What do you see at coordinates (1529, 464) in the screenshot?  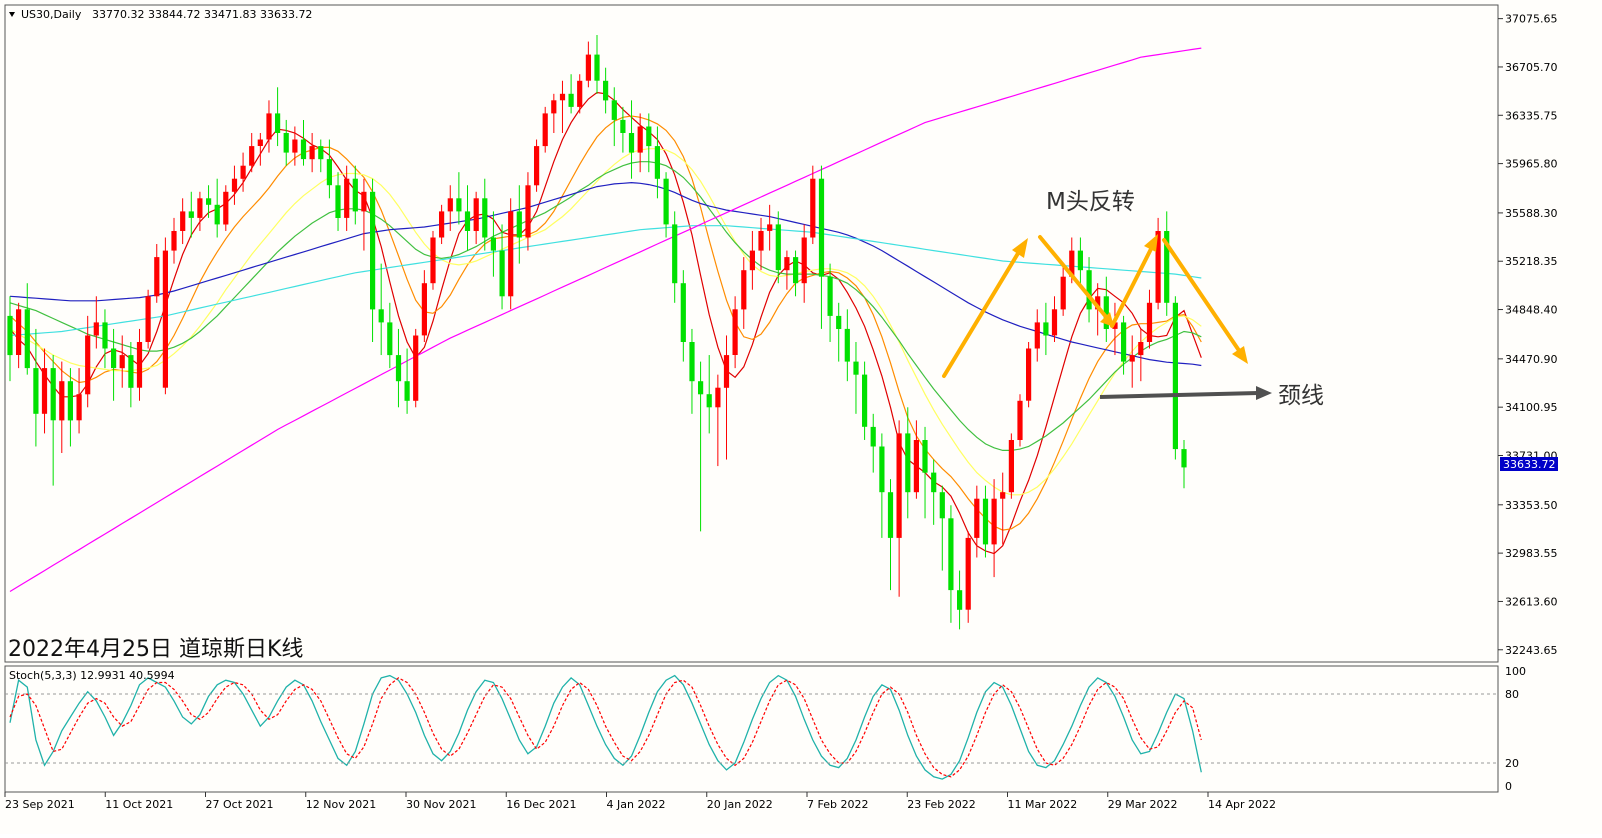 I see `current-price-tag` at bounding box center [1529, 464].